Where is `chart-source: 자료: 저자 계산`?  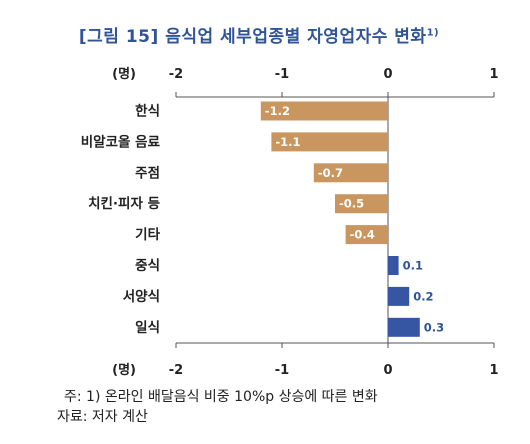
chart-source: 자료: 저자 계산 is located at coordinates (102, 417).